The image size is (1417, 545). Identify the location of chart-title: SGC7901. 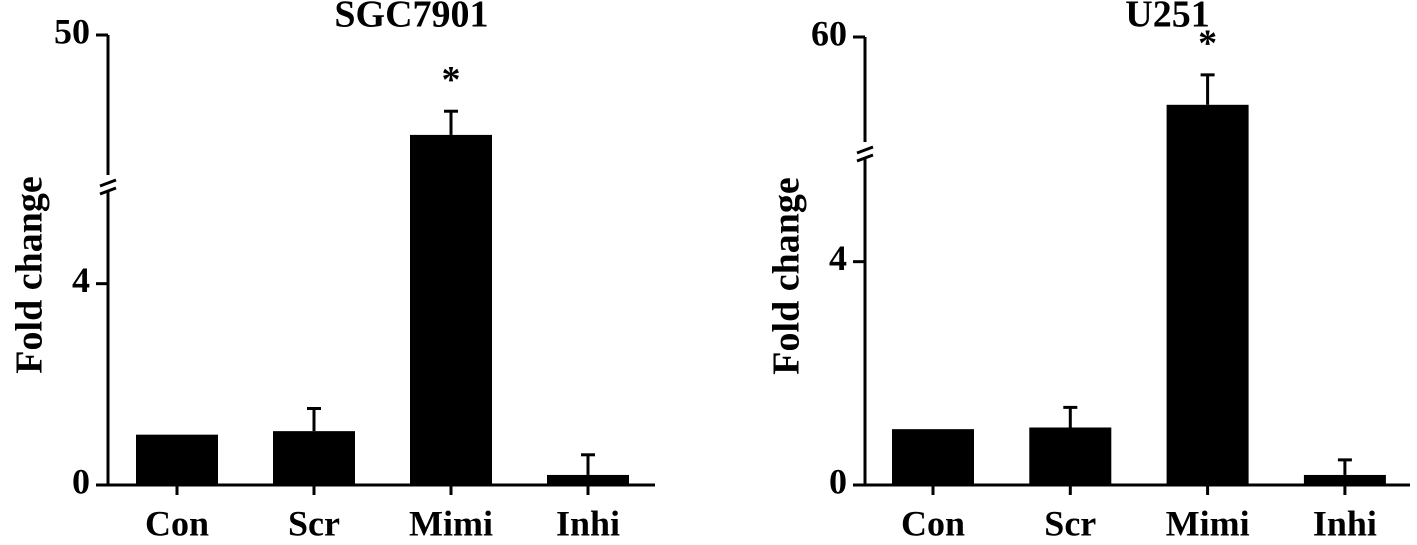
(411, 18).